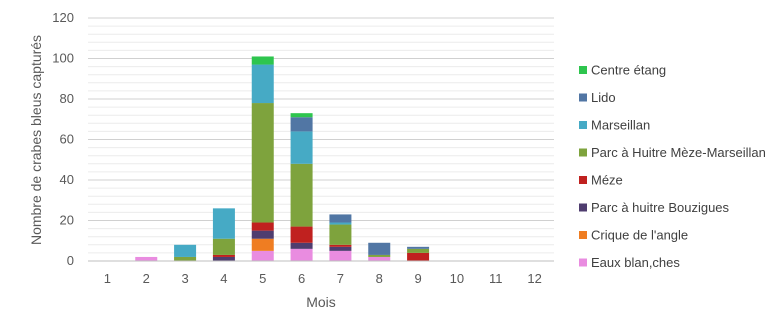  What do you see at coordinates (340, 278) in the screenshot?
I see `x-tick-label: 7` at bounding box center [340, 278].